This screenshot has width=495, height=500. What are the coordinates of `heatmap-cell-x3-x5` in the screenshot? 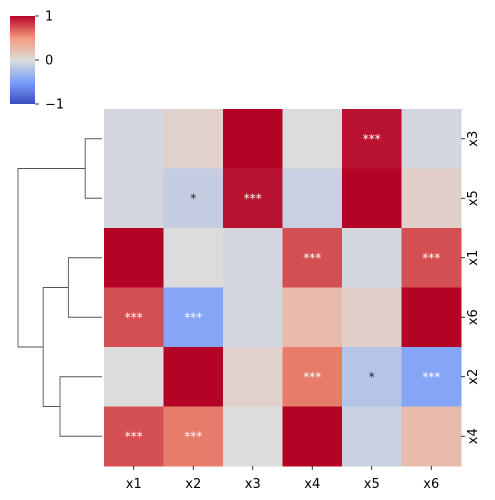 It's located at (372, 139).